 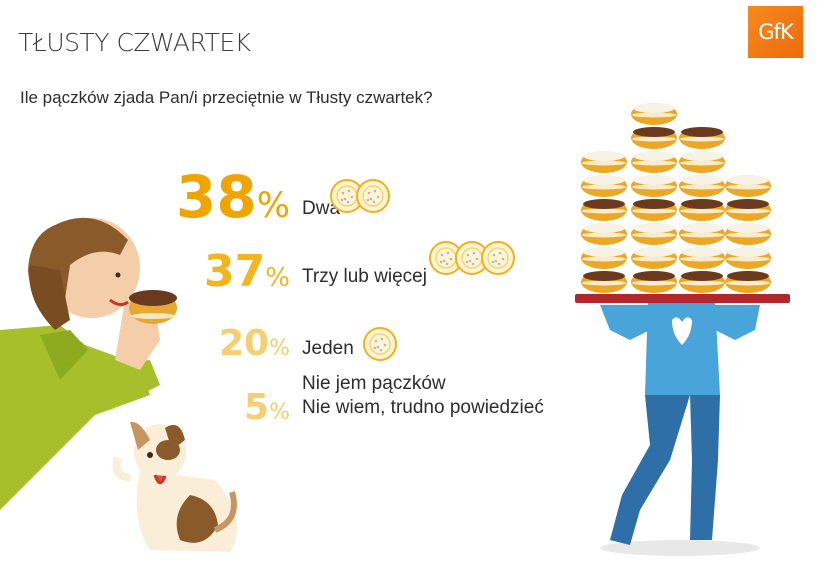 I want to click on percent-value: 38%, so click(x=233, y=197).